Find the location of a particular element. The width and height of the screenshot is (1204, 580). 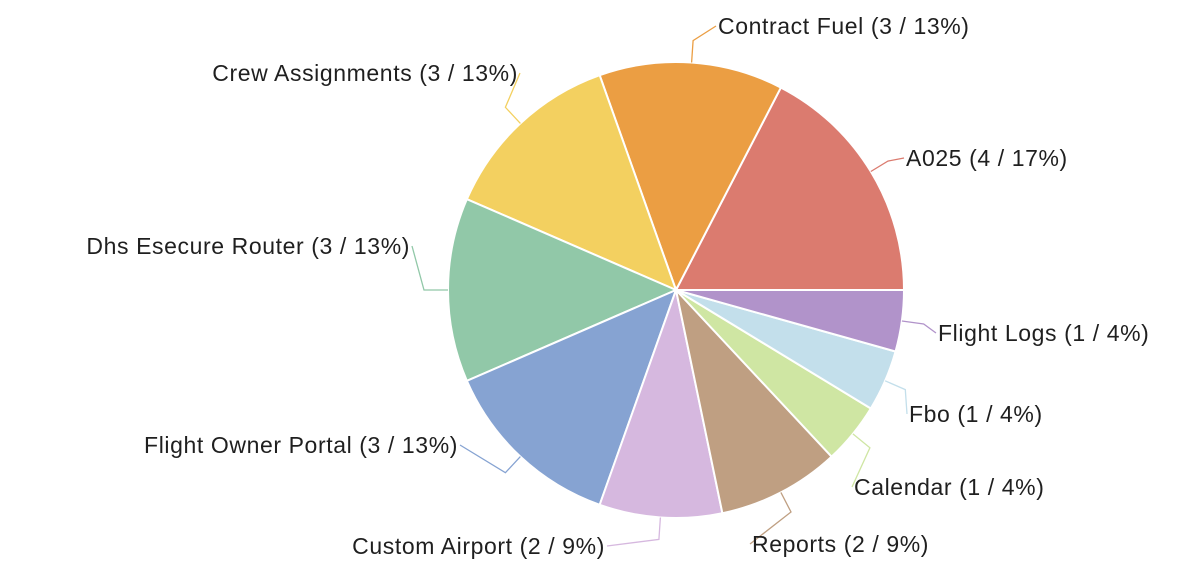

slice-label-4: Dhs Esecure Router (3 / 13%) is located at coordinates (248, 246).